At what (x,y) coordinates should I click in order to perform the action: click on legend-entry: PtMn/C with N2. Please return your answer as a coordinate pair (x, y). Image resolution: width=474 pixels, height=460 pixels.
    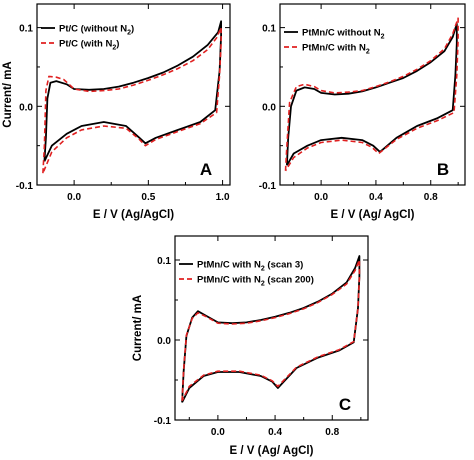
    Looking at the image, I should click on (336, 49).